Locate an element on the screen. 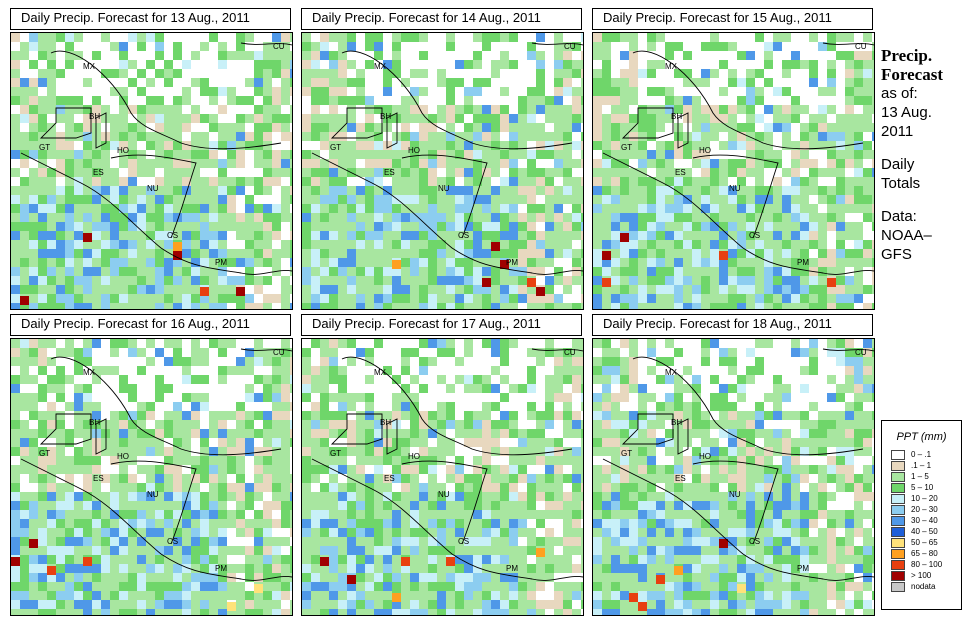  legend-item: > 100 is located at coordinates (926, 575).